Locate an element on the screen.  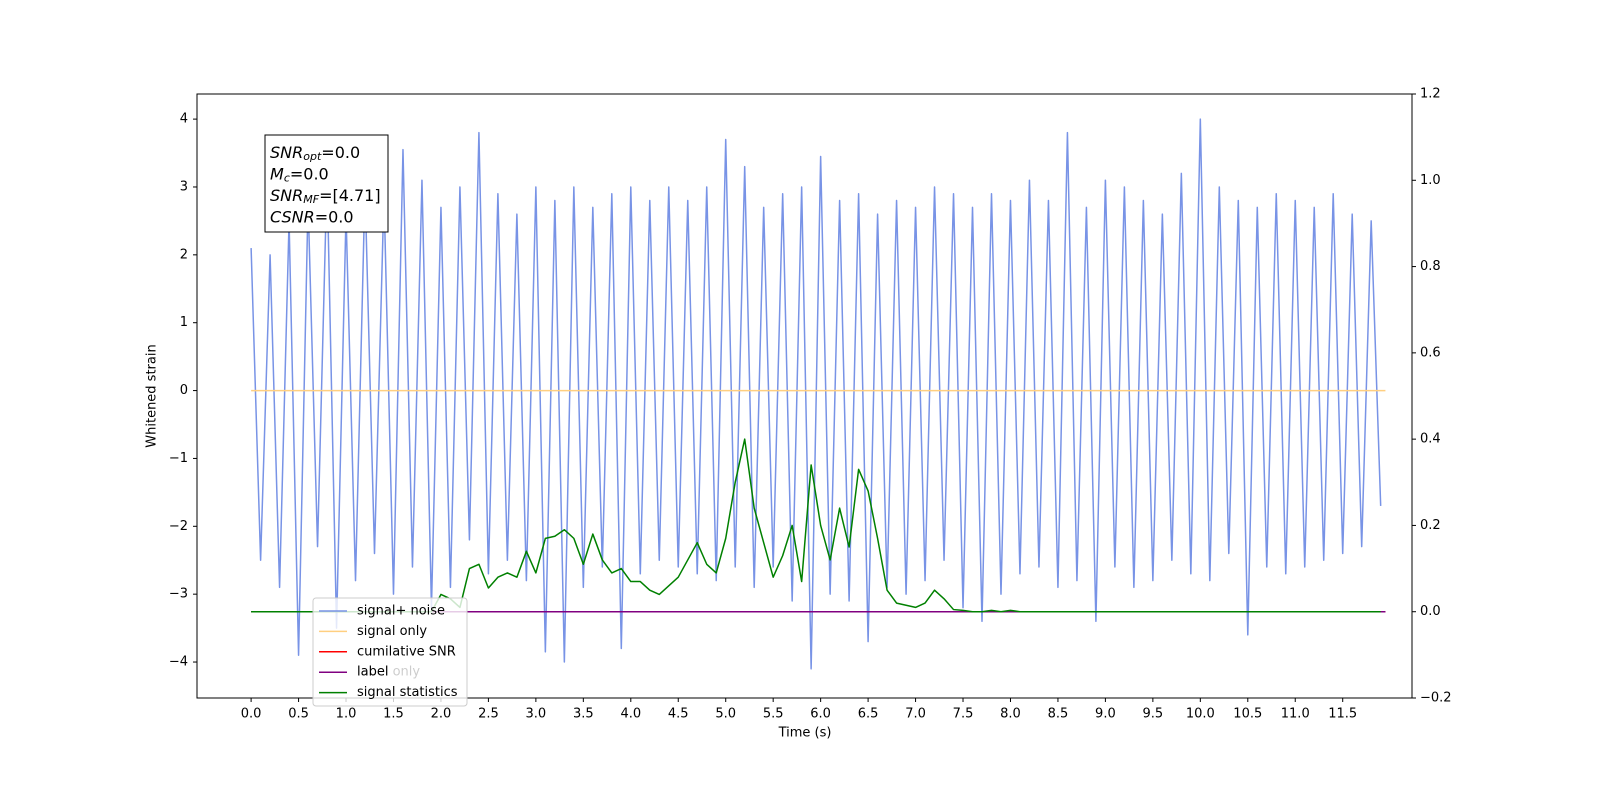
x-tick-label: 5.5 is located at coordinates (773, 714).